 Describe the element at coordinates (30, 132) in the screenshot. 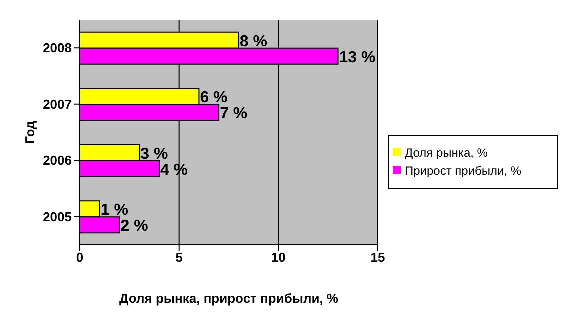

I see `y-axis-title: Год` at that location.